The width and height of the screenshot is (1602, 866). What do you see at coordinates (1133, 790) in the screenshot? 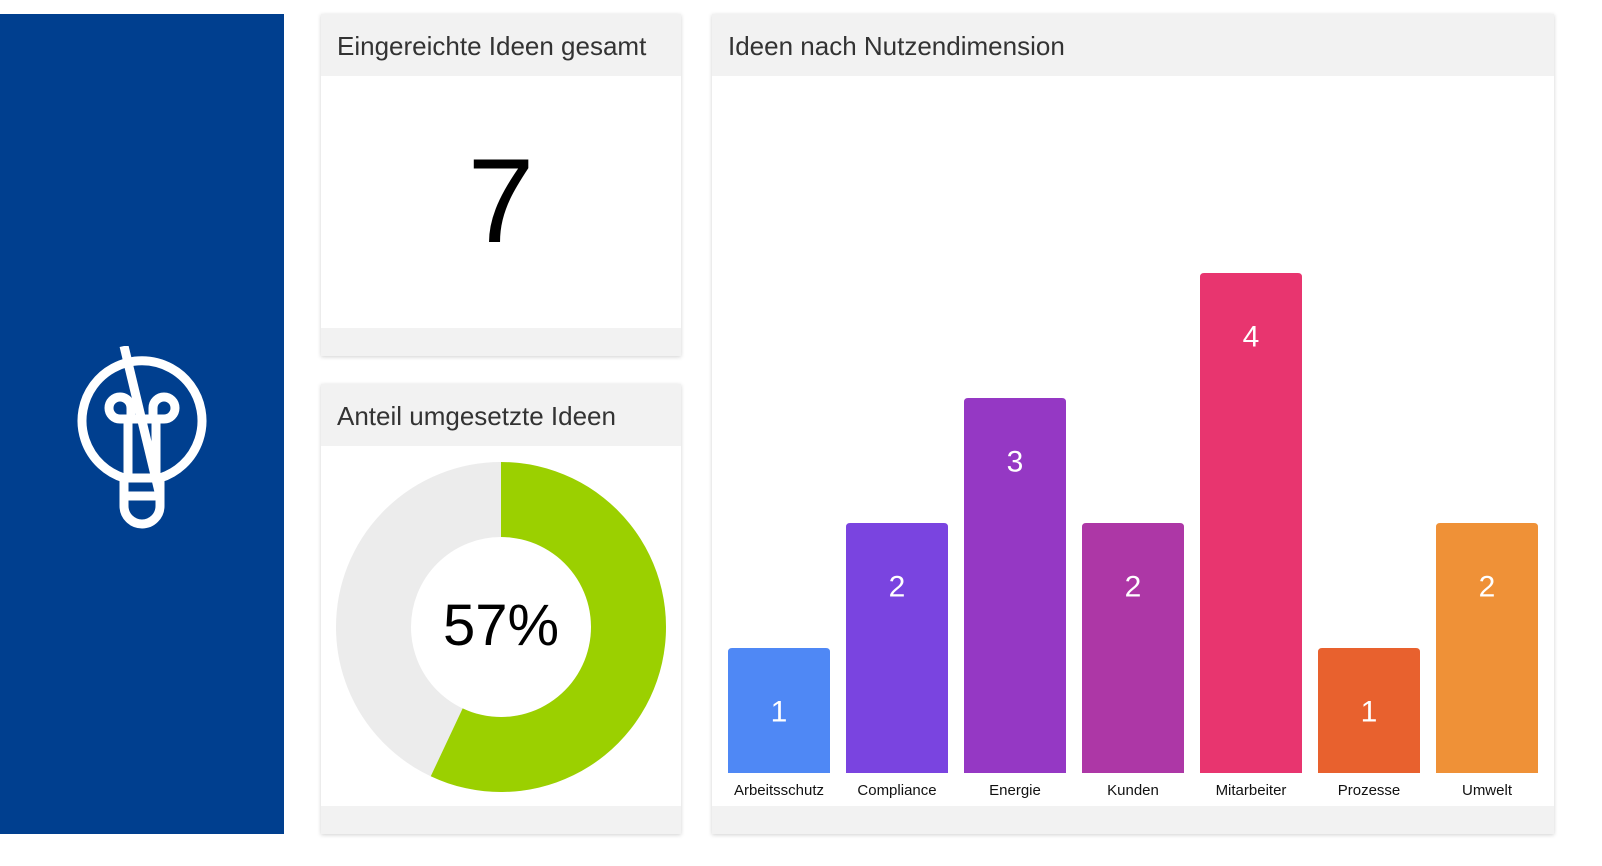
I see `x-tick-label: Kunden` at bounding box center [1133, 790].